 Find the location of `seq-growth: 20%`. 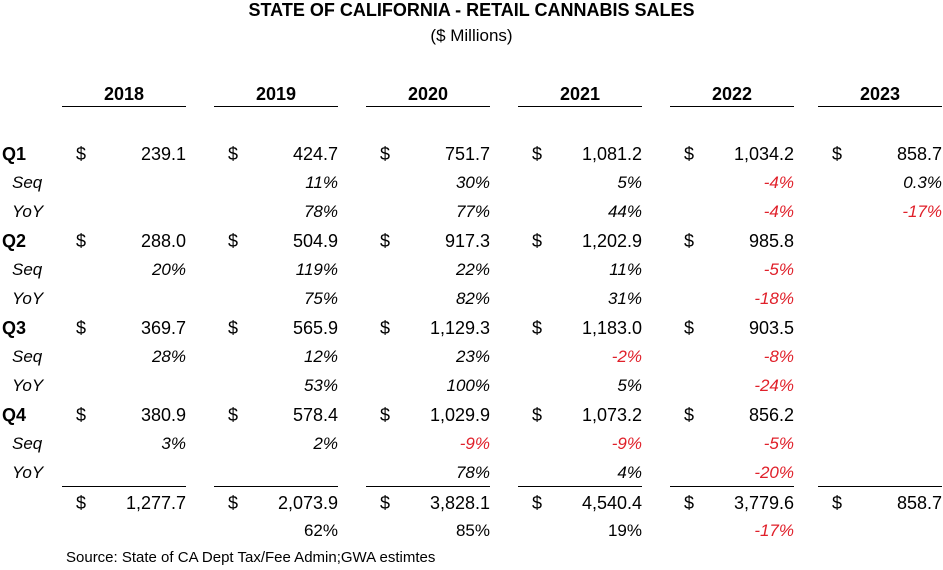

seq-growth: 20% is located at coordinates (168, 269).